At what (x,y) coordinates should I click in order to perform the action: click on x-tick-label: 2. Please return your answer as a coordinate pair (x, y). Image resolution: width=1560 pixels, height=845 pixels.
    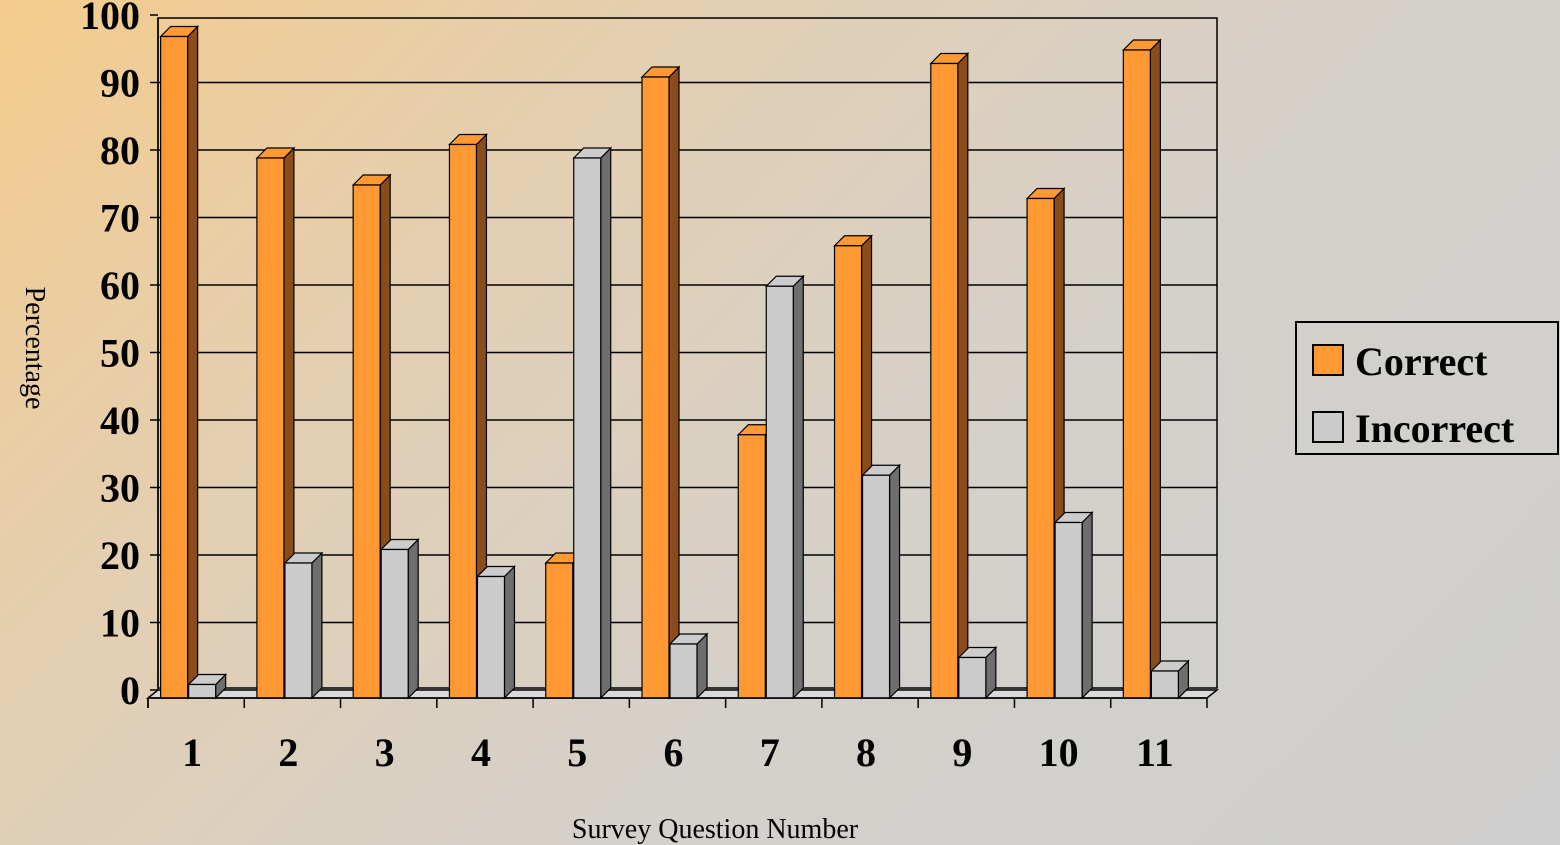
    Looking at the image, I should click on (288, 752).